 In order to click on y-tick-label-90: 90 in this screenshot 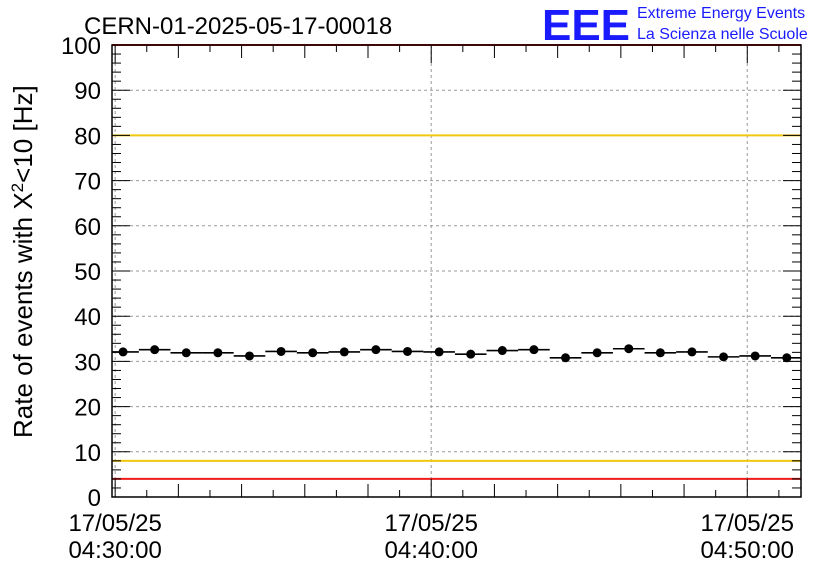, I will do `click(87, 91)`.